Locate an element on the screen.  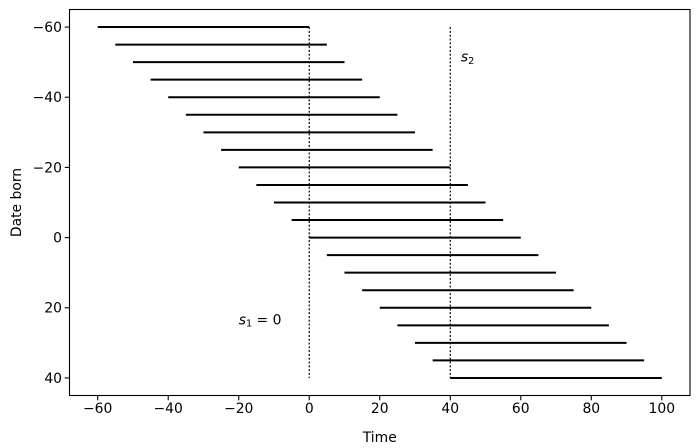
x-tick-label: 100 is located at coordinates (662, 409).